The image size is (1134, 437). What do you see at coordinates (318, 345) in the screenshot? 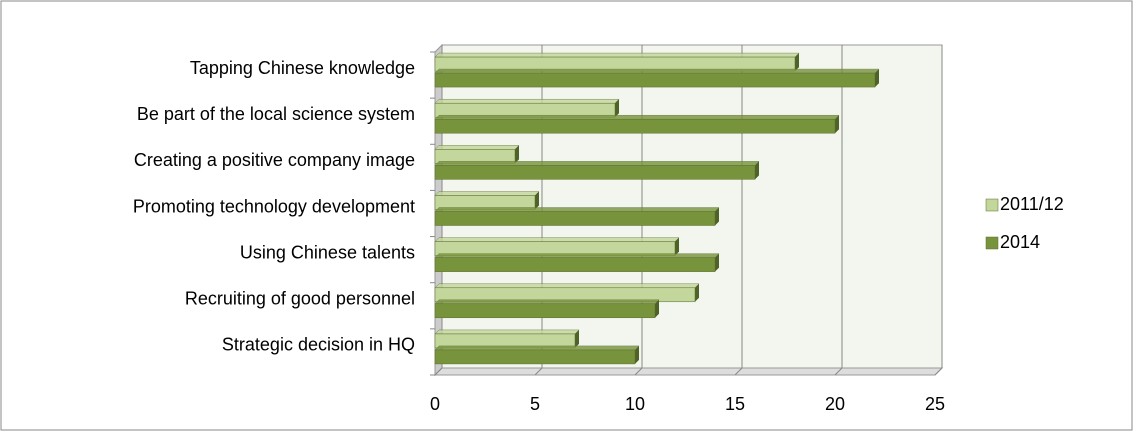
I see `y-tick-label: Strategic decision in HQ` at bounding box center [318, 345].